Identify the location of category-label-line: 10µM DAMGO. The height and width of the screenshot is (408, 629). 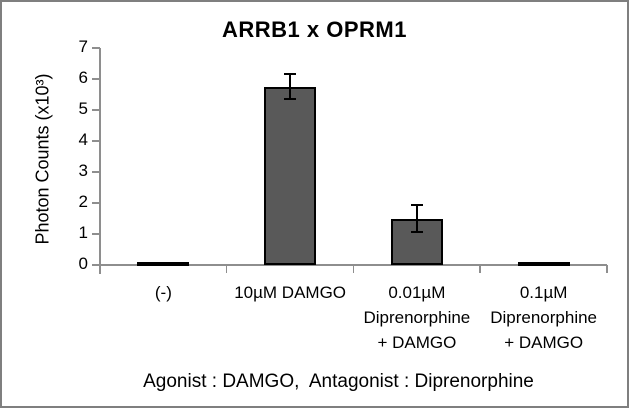
(290, 292).